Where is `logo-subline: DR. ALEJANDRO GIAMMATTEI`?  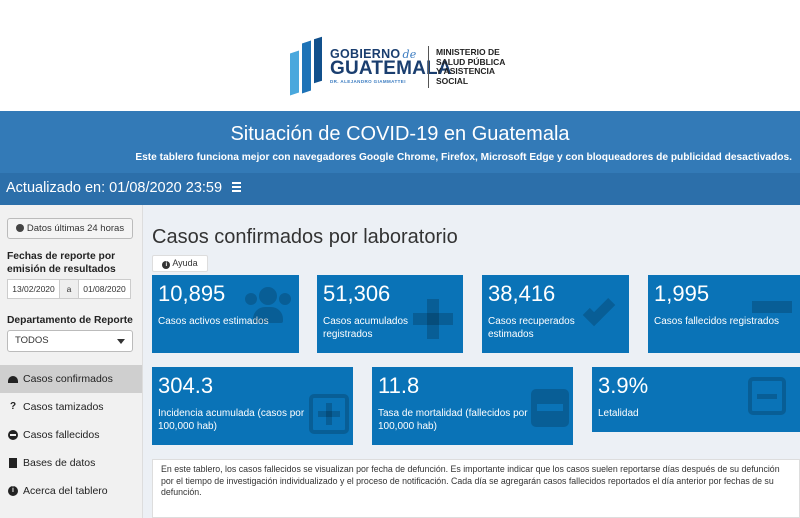 logo-subline: DR. ALEJANDRO GIAMMATTEI is located at coordinates (368, 81).